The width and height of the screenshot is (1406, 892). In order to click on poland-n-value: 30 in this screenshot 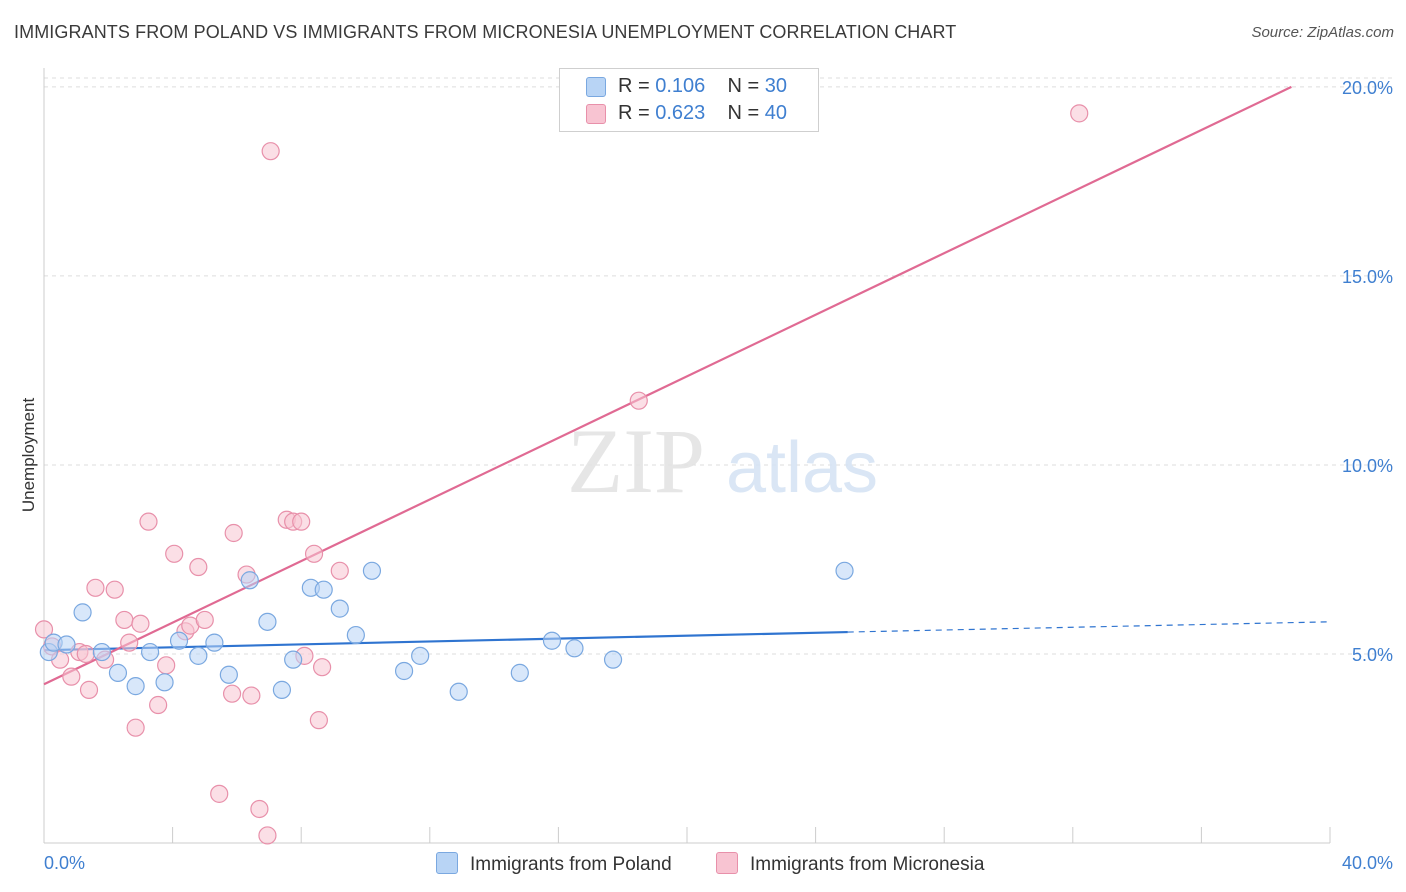, I will do `click(776, 86)`.